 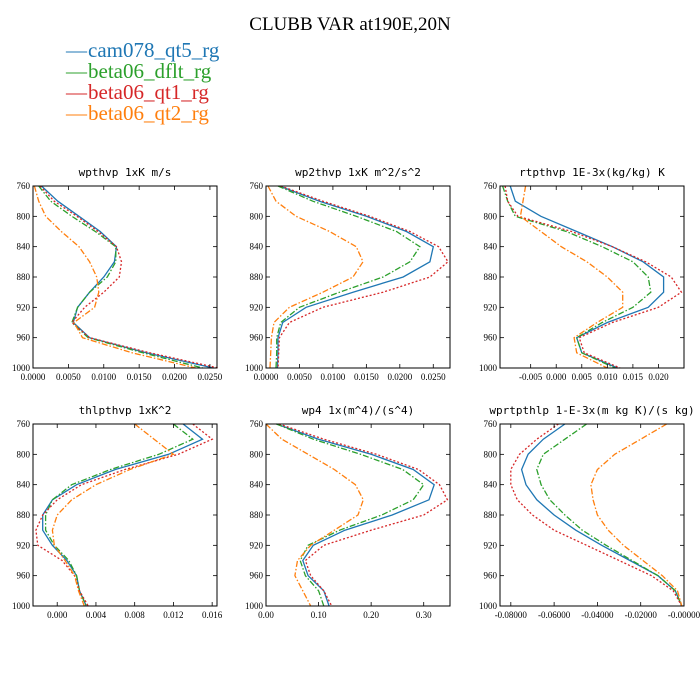 I want to click on x-tick-label: -0.08000, so click(x=511, y=615).